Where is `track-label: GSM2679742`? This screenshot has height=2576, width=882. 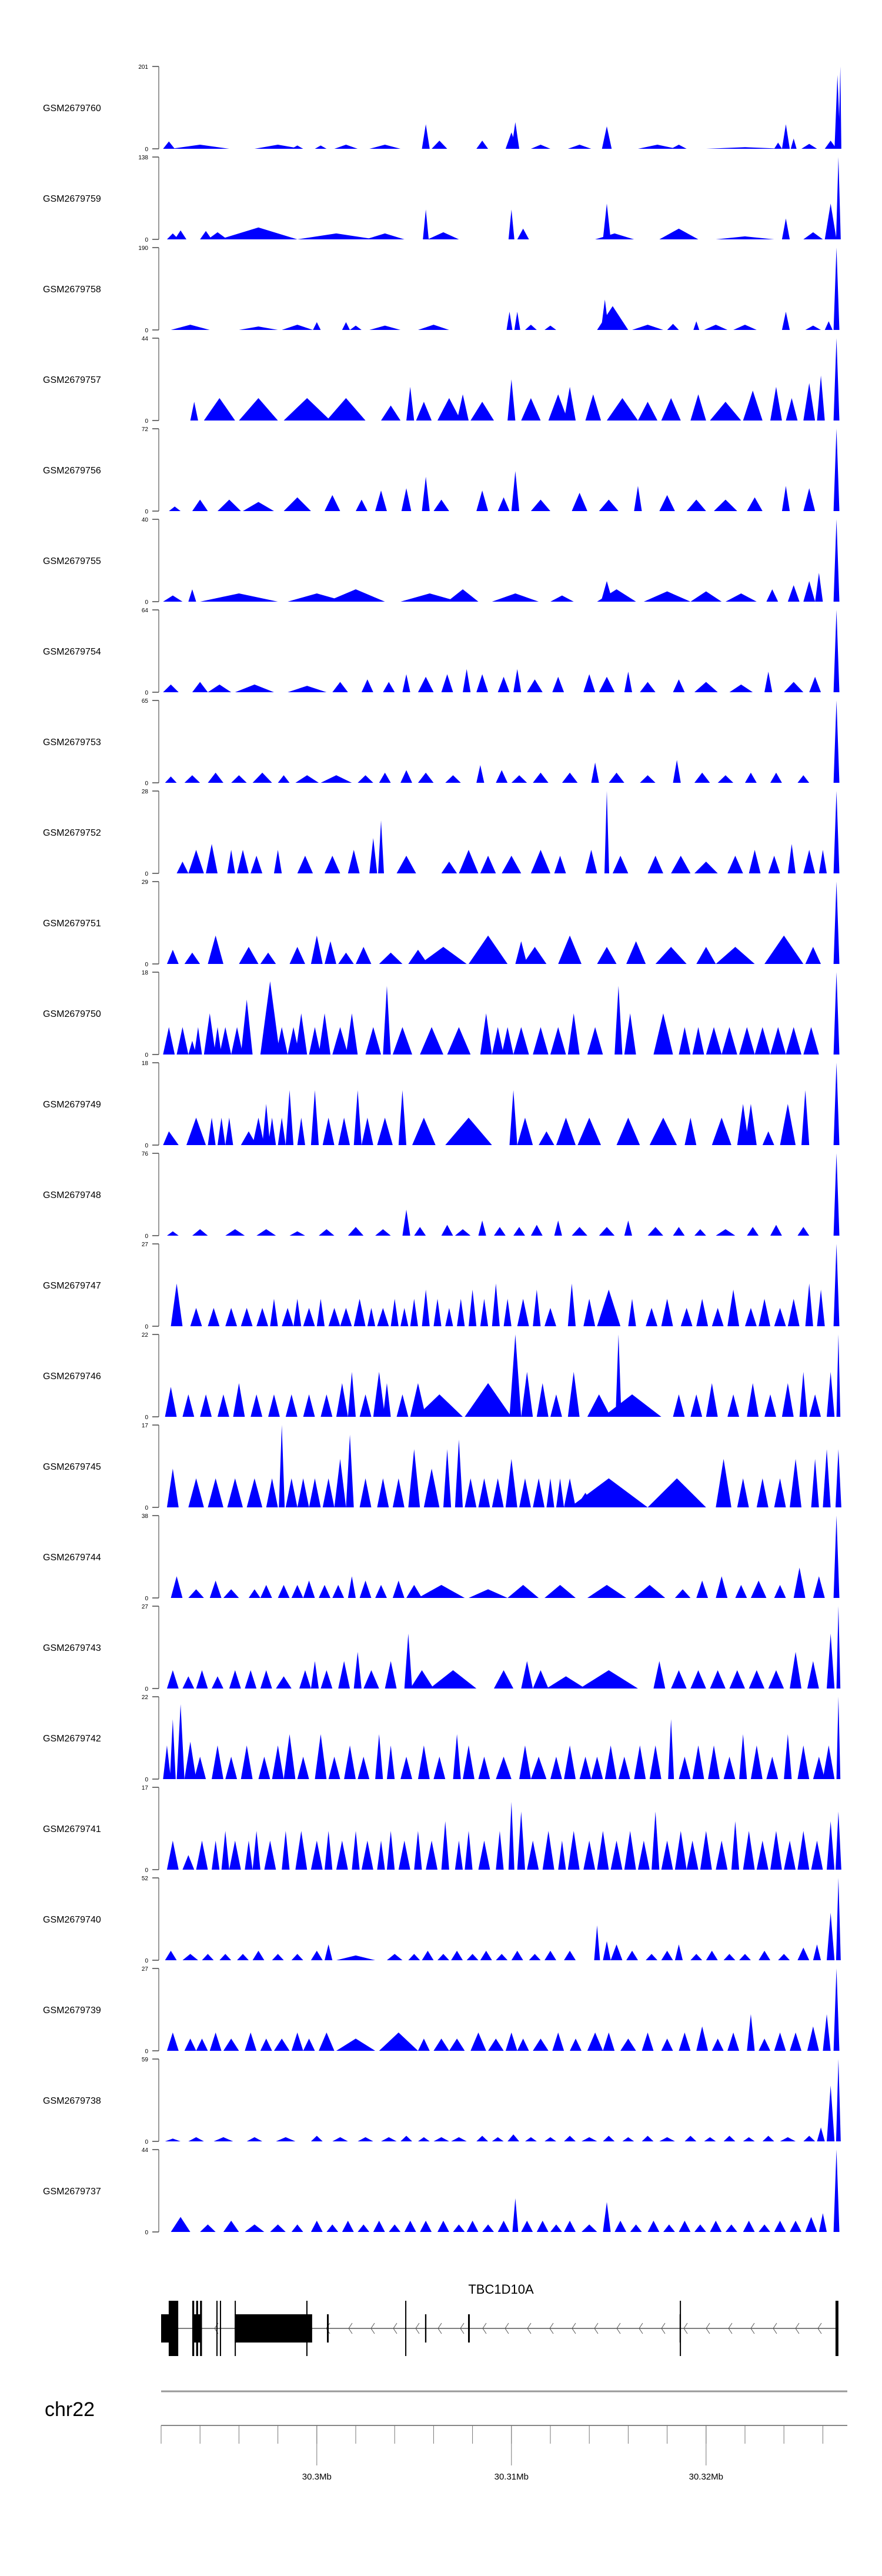
track-label: GSM2679742 is located at coordinates (72, 1739).